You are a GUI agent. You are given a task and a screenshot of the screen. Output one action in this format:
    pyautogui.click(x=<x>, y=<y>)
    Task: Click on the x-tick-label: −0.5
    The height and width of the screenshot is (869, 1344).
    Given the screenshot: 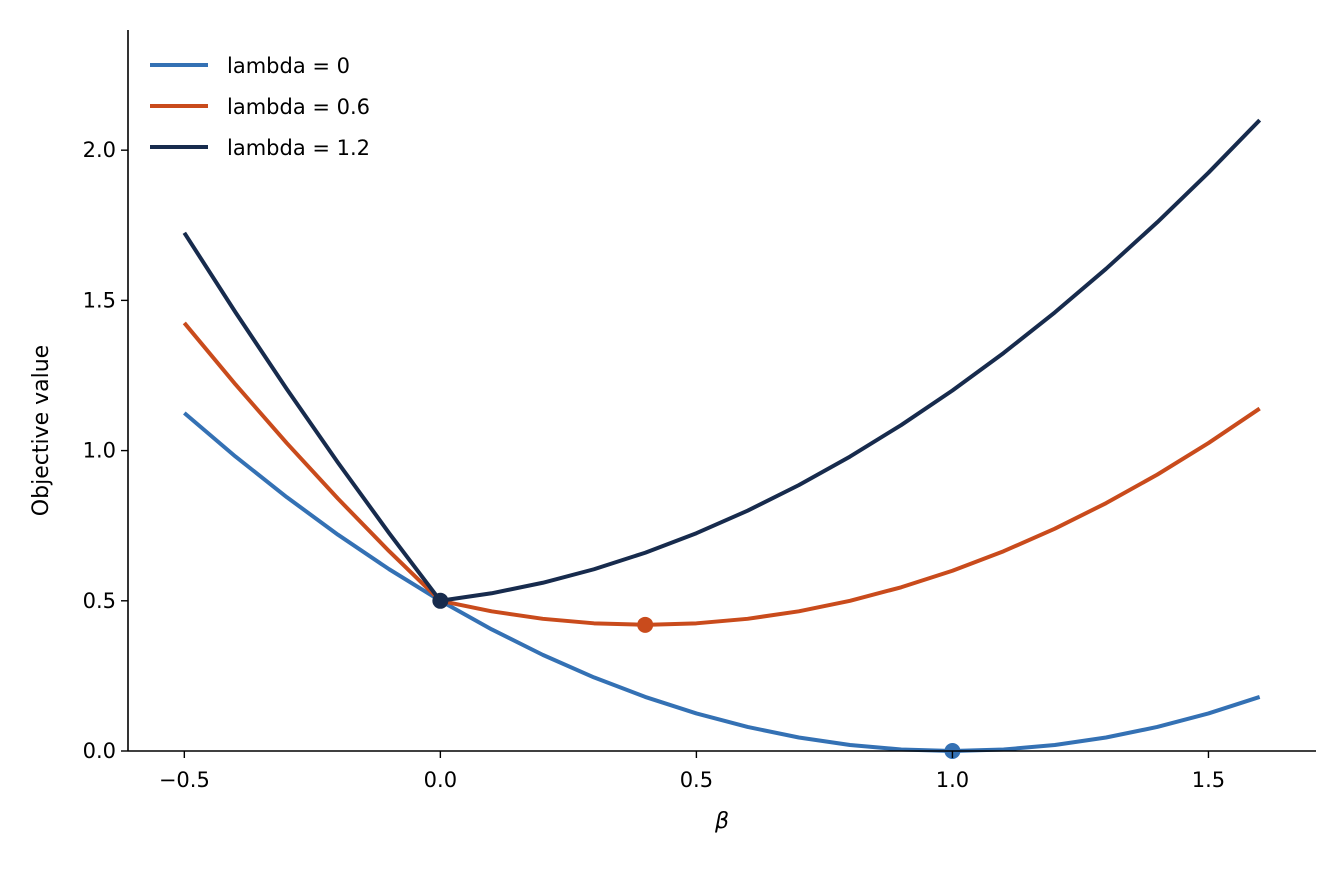 What is the action you would take?
    pyautogui.click(x=184, y=780)
    